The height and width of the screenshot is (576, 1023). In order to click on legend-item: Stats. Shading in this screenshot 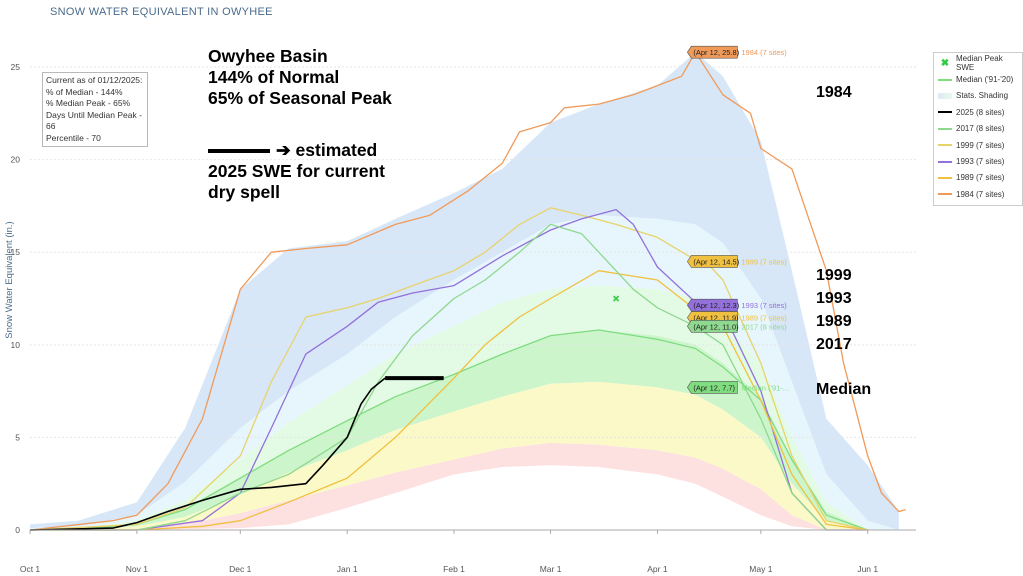, I will do `click(978, 96)`.